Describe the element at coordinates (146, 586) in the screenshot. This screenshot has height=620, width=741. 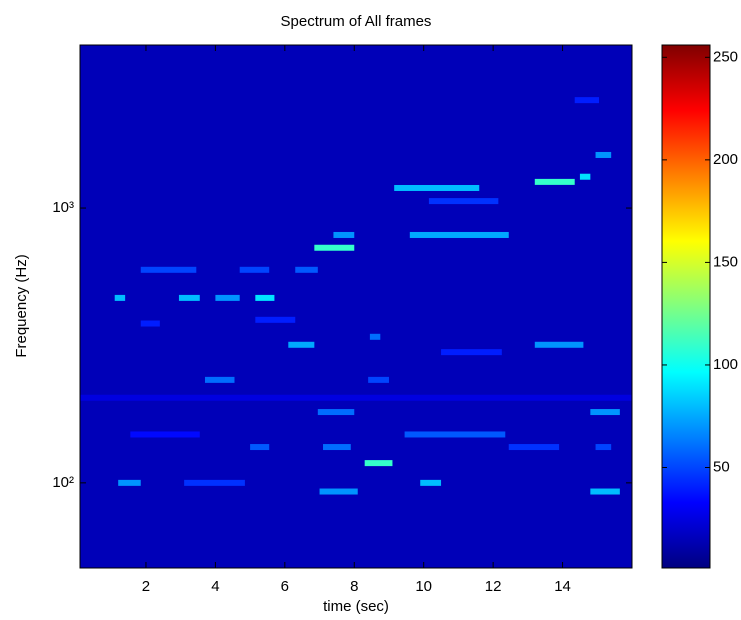
I see `x-tick-label: 2` at that location.